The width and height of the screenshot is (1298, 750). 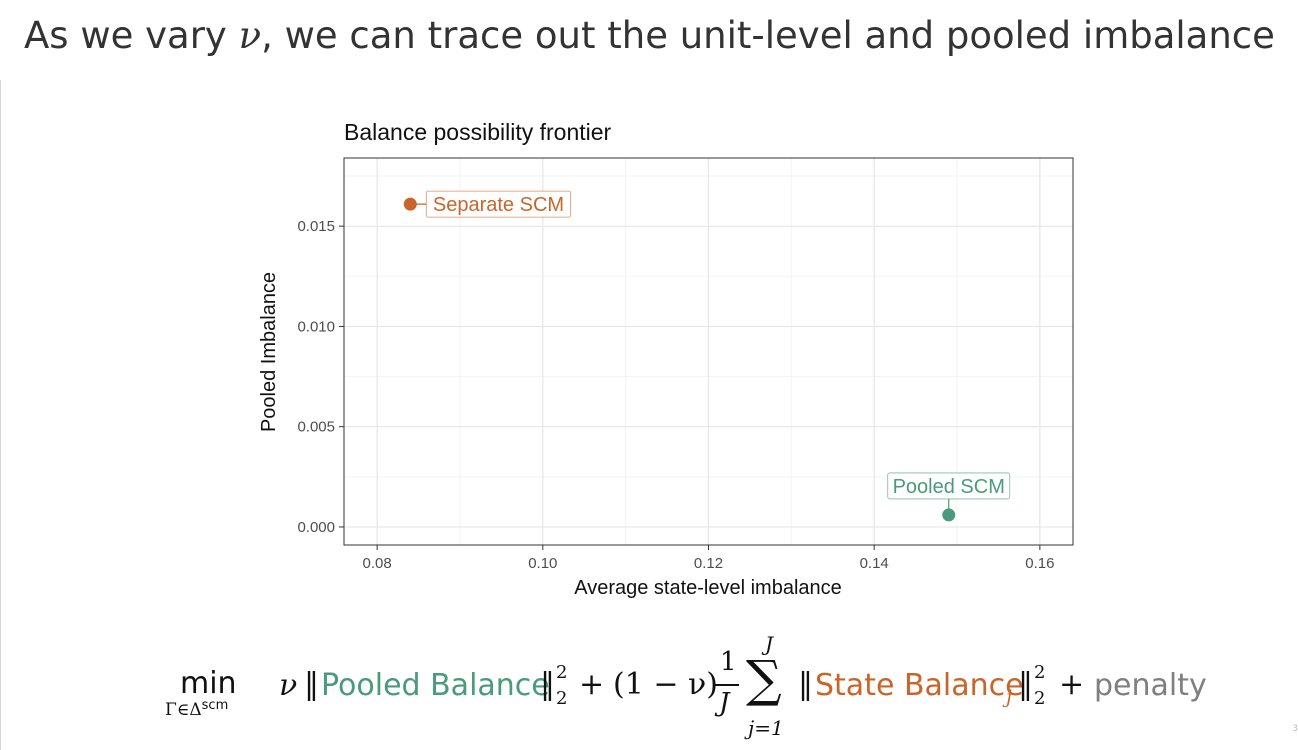 I want to click on y-tick-label: 0.000, so click(x=316, y=527).